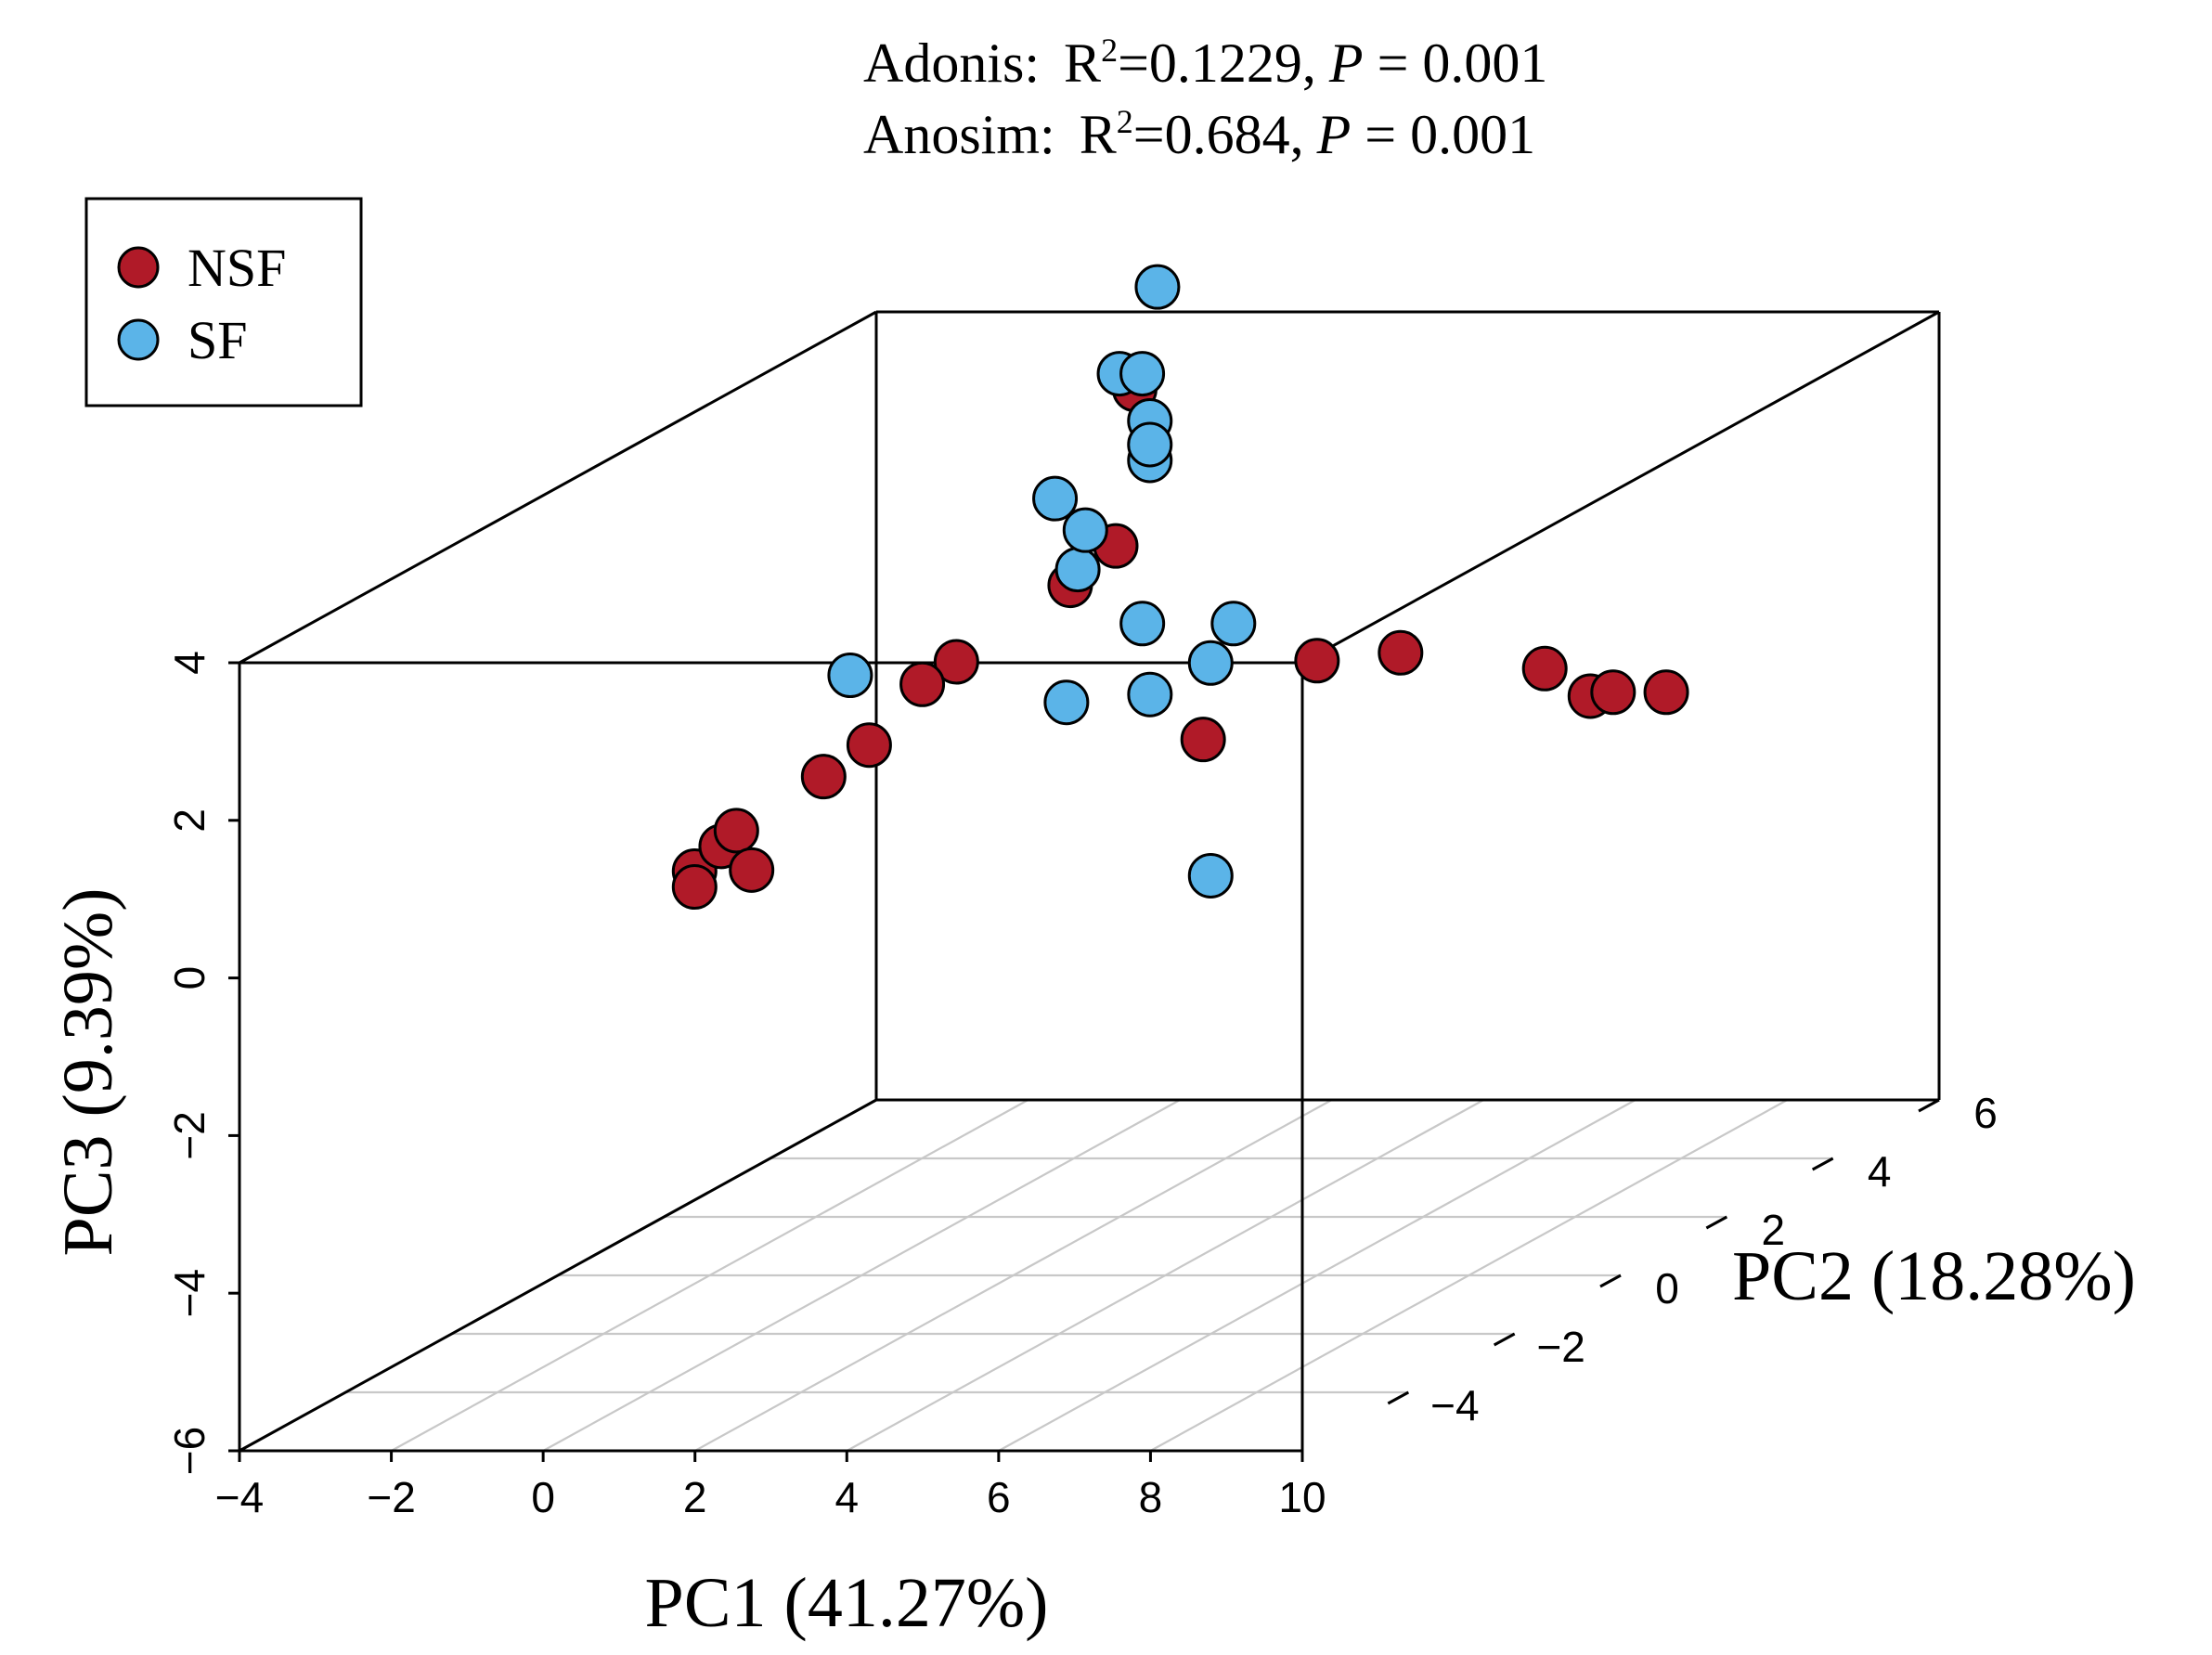 The image size is (2212, 1655). Describe the element at coordinates (1151, 1497) in the screenshot. I see `x-tick-label: 8` at that location.